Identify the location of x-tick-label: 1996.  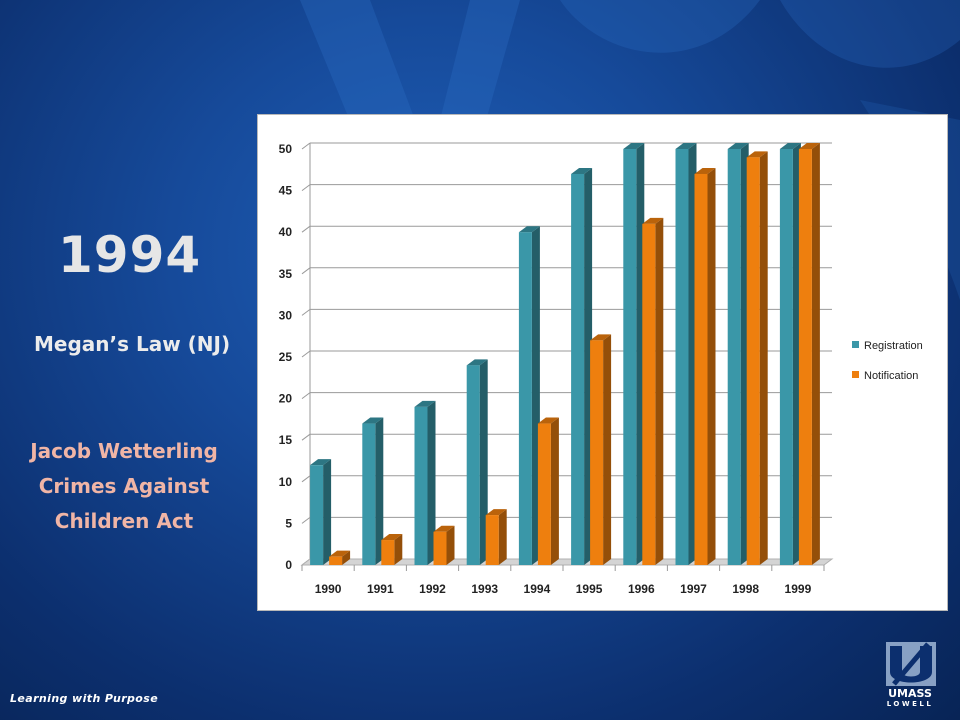
(641, 589).